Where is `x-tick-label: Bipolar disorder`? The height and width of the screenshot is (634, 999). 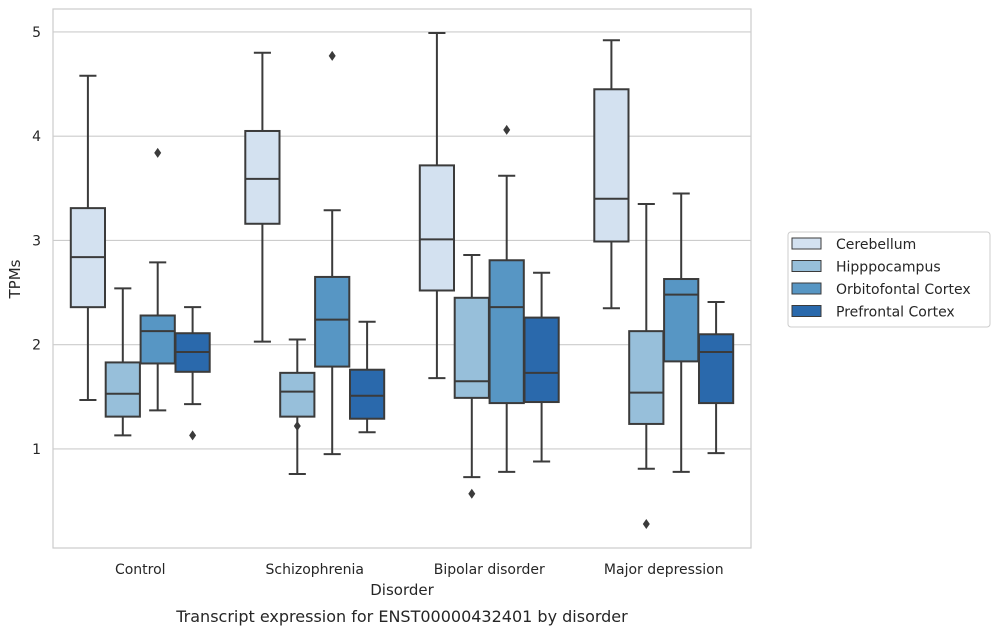 x-tick-label: Bipolar disorder is located at coordinates (489, 570).